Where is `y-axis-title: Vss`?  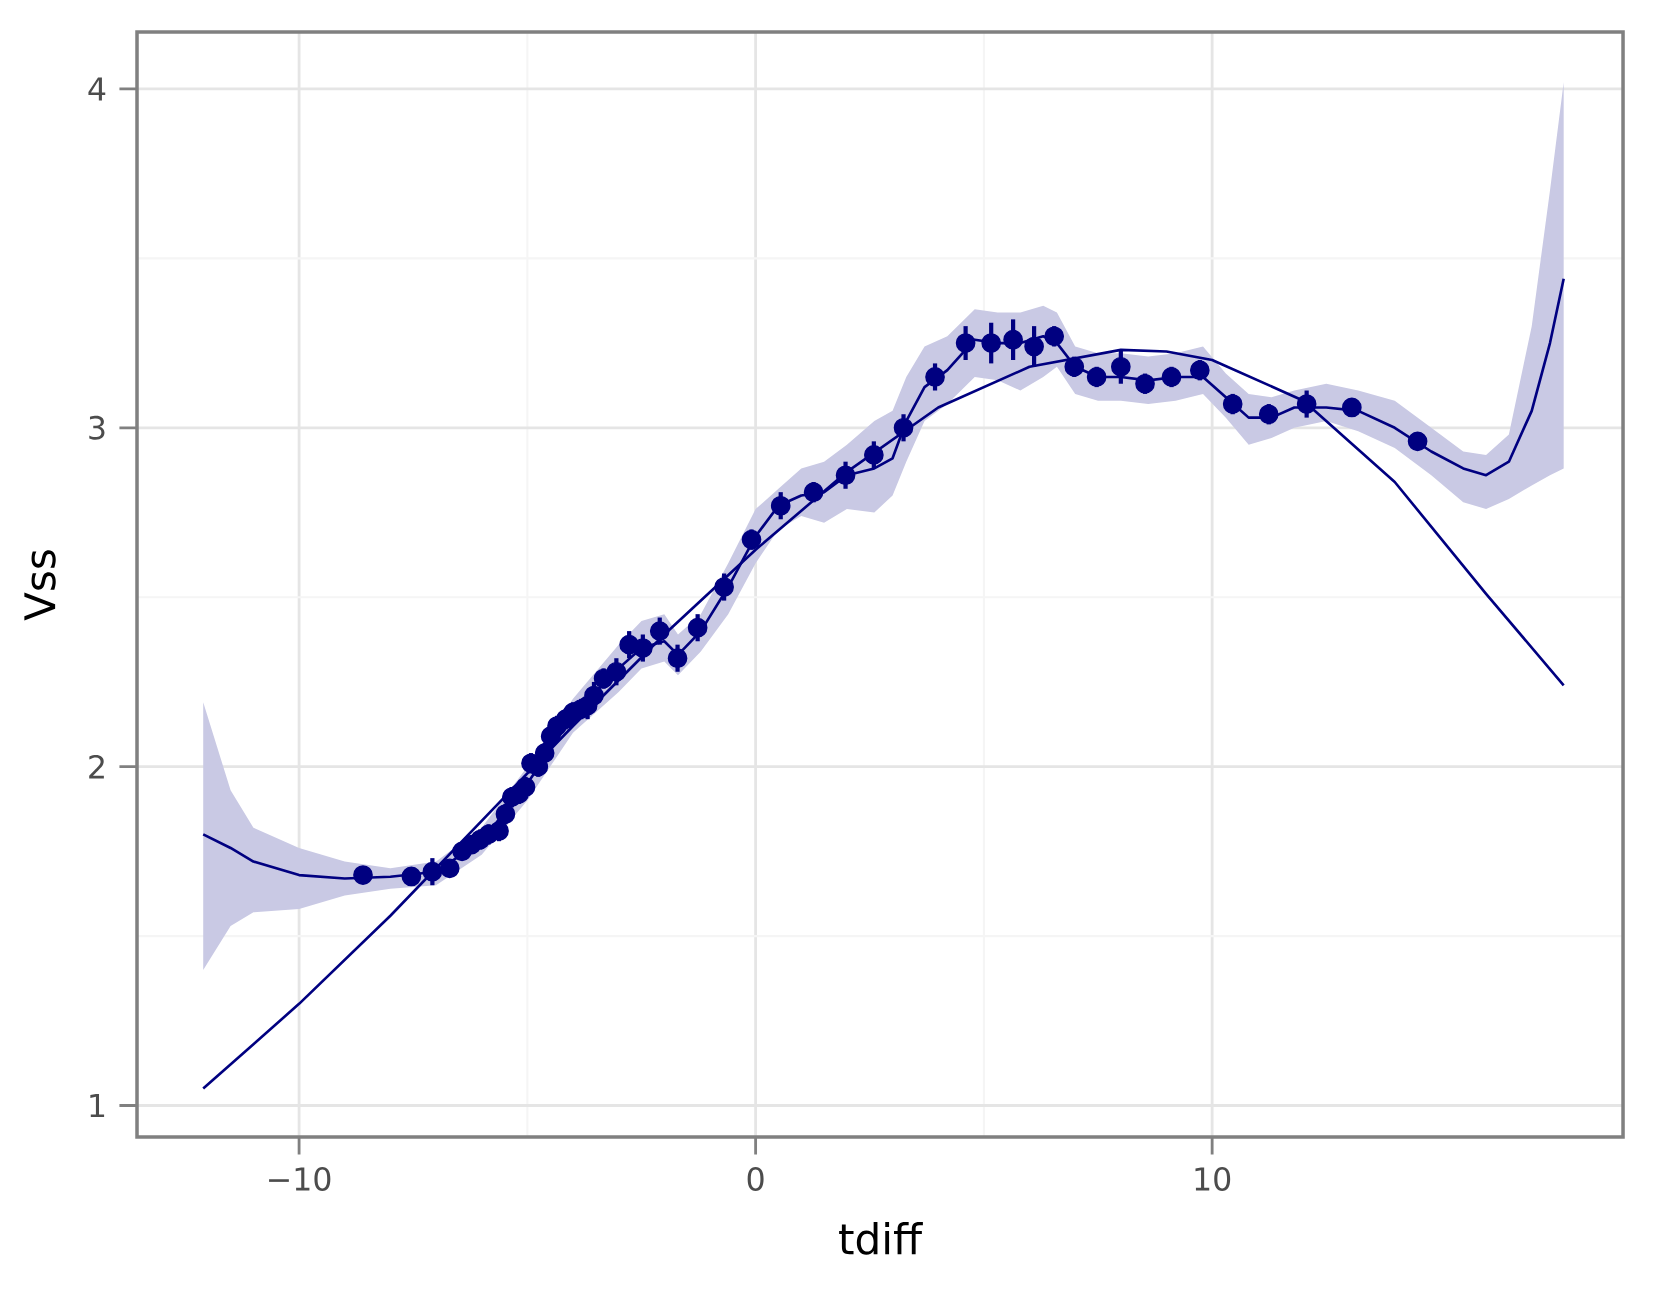 y-axis-title: Vss is located at coordinates (40, 585).